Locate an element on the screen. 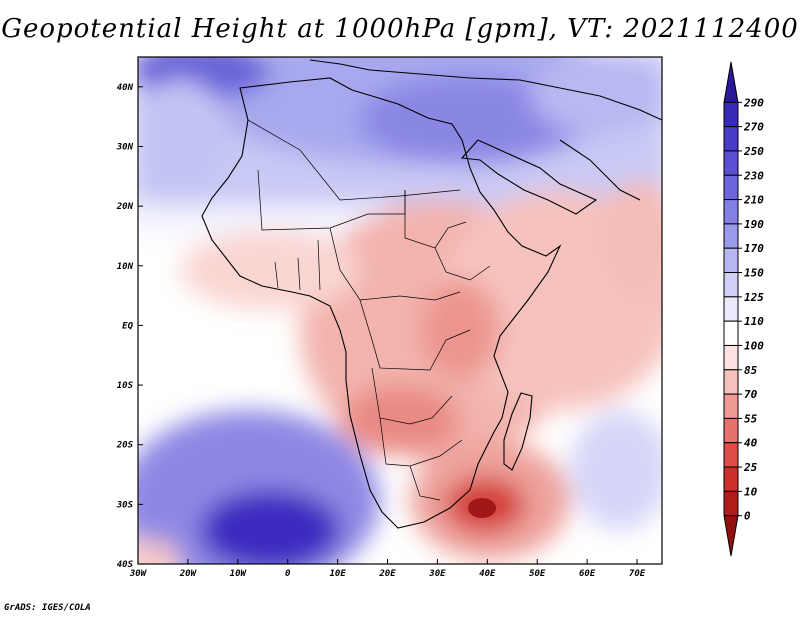  latitude-axis: 40N 30N 20N 10N EQ 10S 20S 30S 40S is located at coordinates (129, 326).